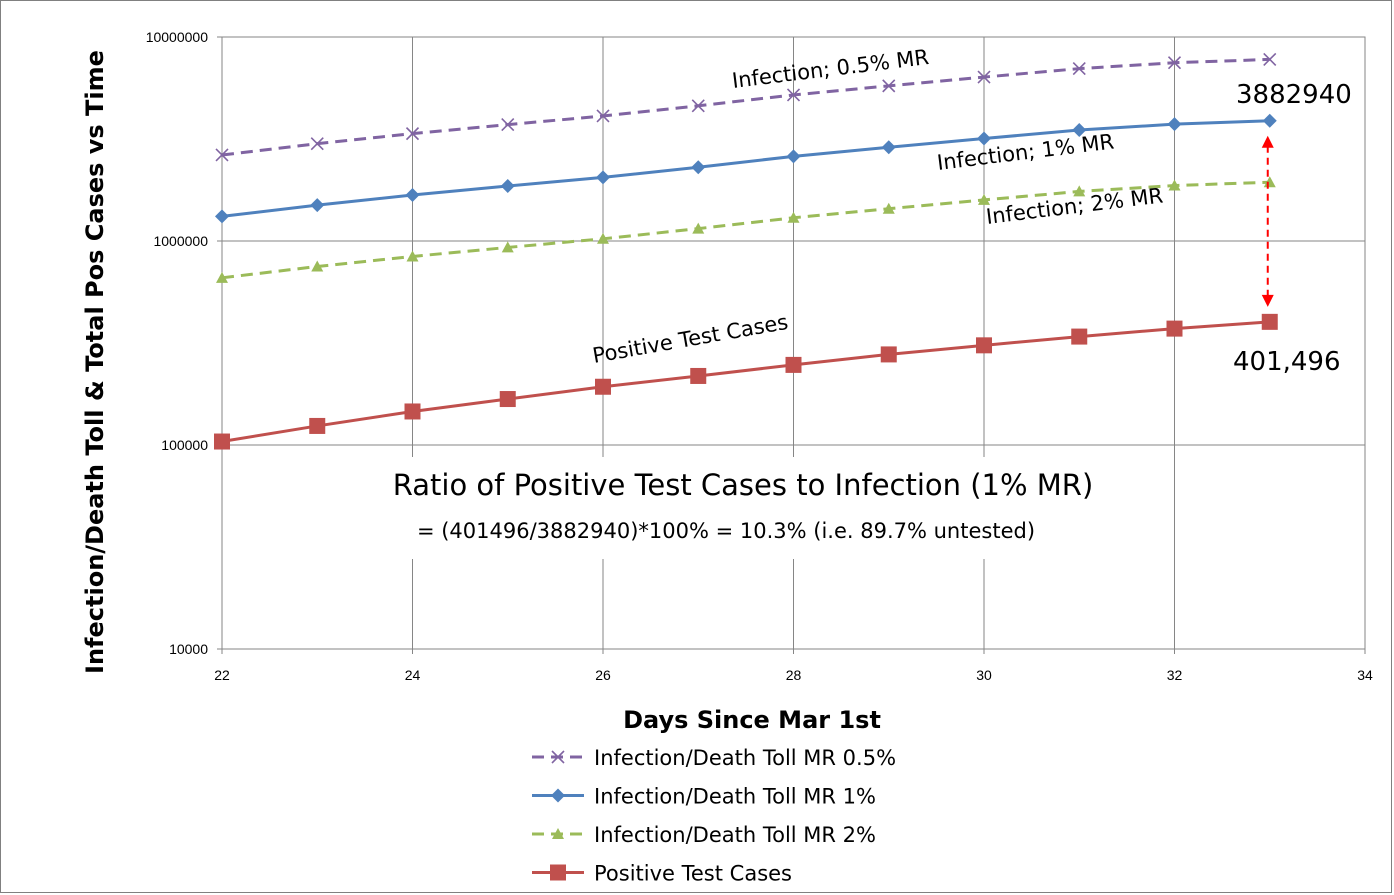 Image resolution: width=1394 pixels, height=895 pixels. Describe the element at coordinates (603, 675) in the screenshot. I see `x-tick-label: 26` at that location.